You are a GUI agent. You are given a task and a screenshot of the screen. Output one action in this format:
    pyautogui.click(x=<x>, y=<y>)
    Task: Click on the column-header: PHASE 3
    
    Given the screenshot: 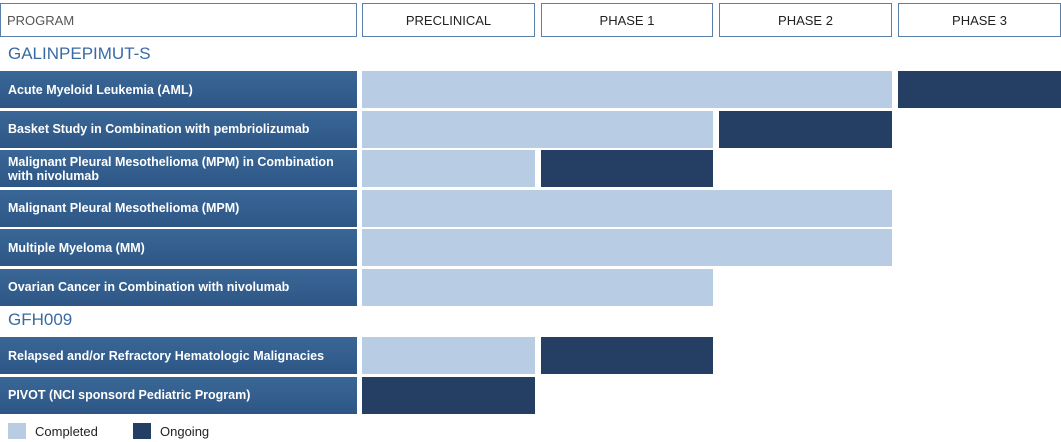 What is the action you would take?
    pyautogui.click(x=979, y=20)
    